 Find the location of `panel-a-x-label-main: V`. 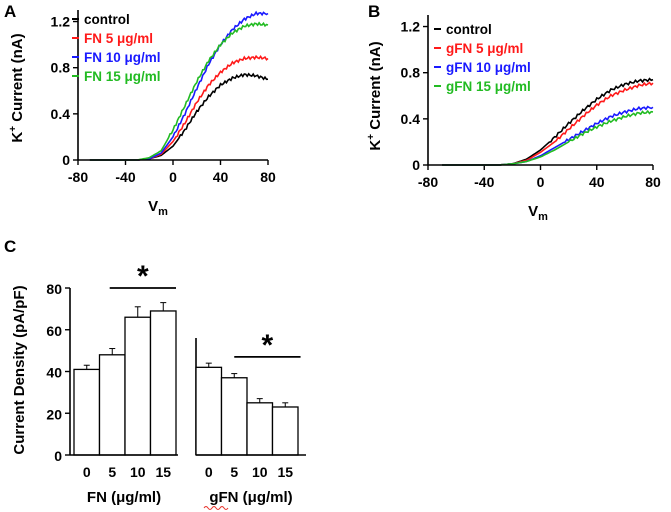

panel-a-x-label-main: V is located at coordinates (153, 206).